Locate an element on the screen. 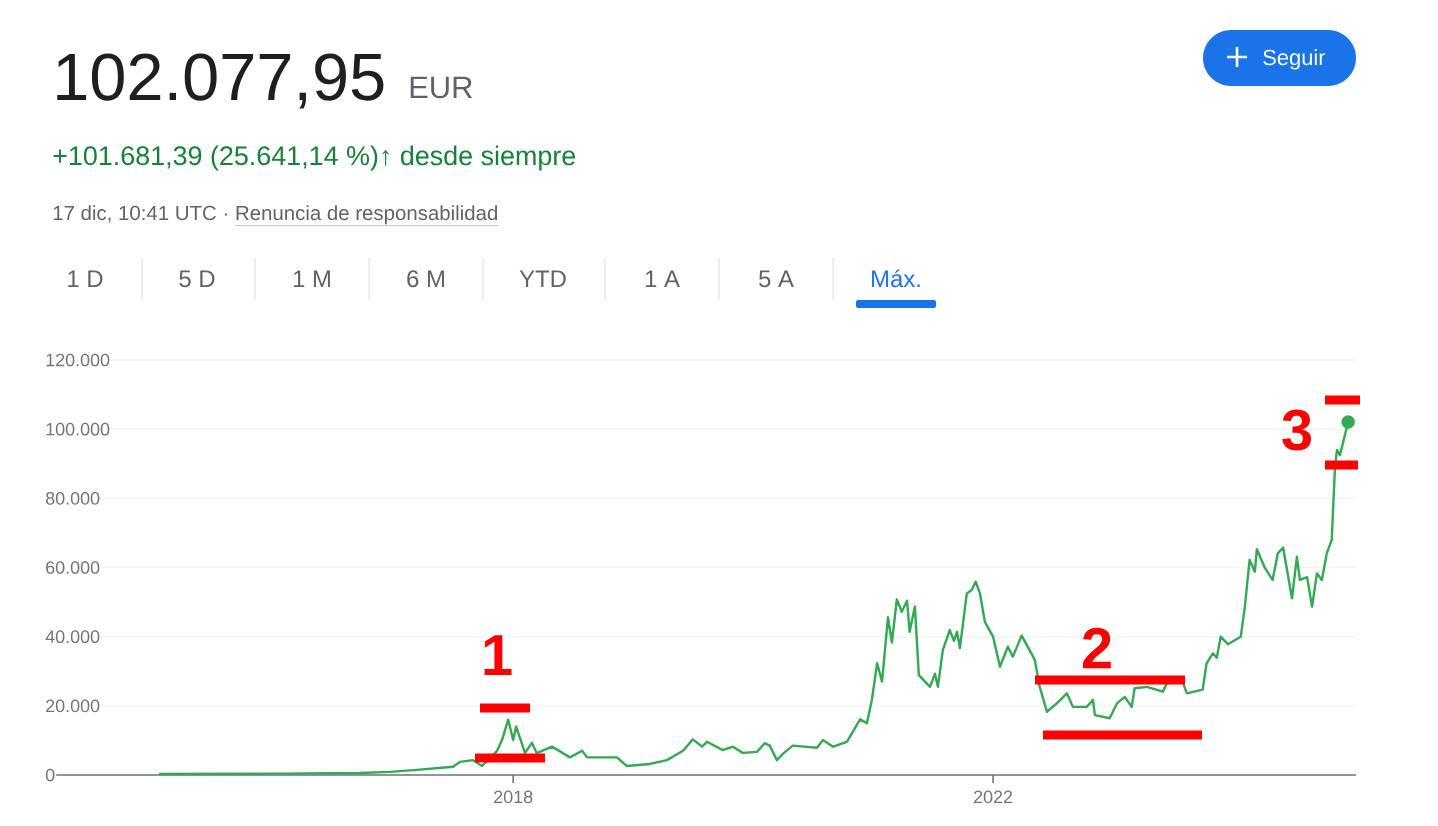 The height and width of the screenshot is (826, 1438). text: Máx. is located at coordinates (896, 278).